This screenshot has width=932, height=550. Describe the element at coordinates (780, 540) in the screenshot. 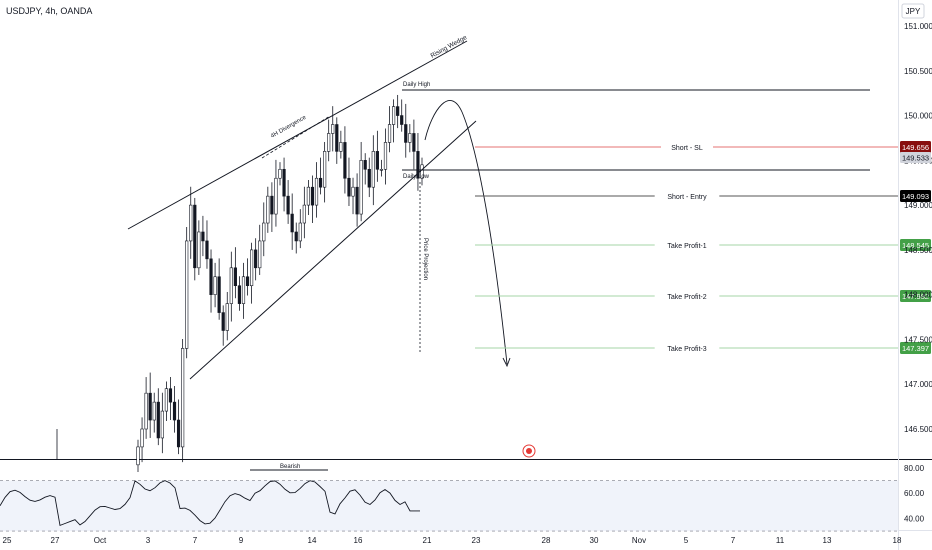

I see `time-tick-label: 11` at that location.